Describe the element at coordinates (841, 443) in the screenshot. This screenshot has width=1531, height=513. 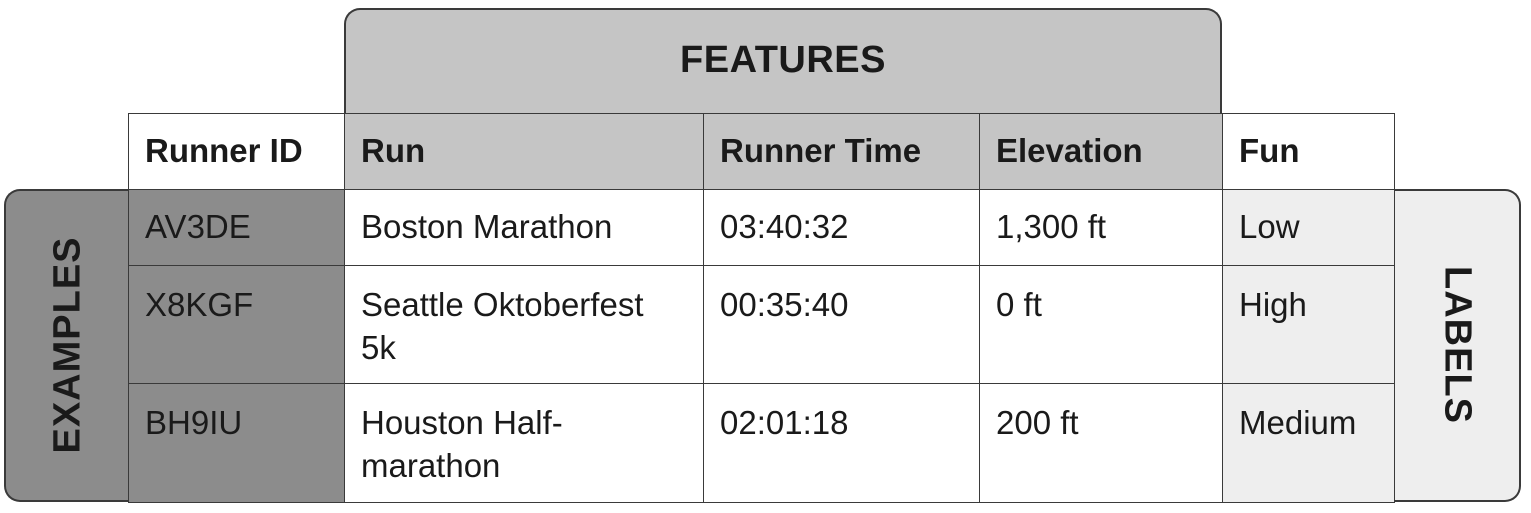
I see `cell-runner-time: 02:01:18` at that location.